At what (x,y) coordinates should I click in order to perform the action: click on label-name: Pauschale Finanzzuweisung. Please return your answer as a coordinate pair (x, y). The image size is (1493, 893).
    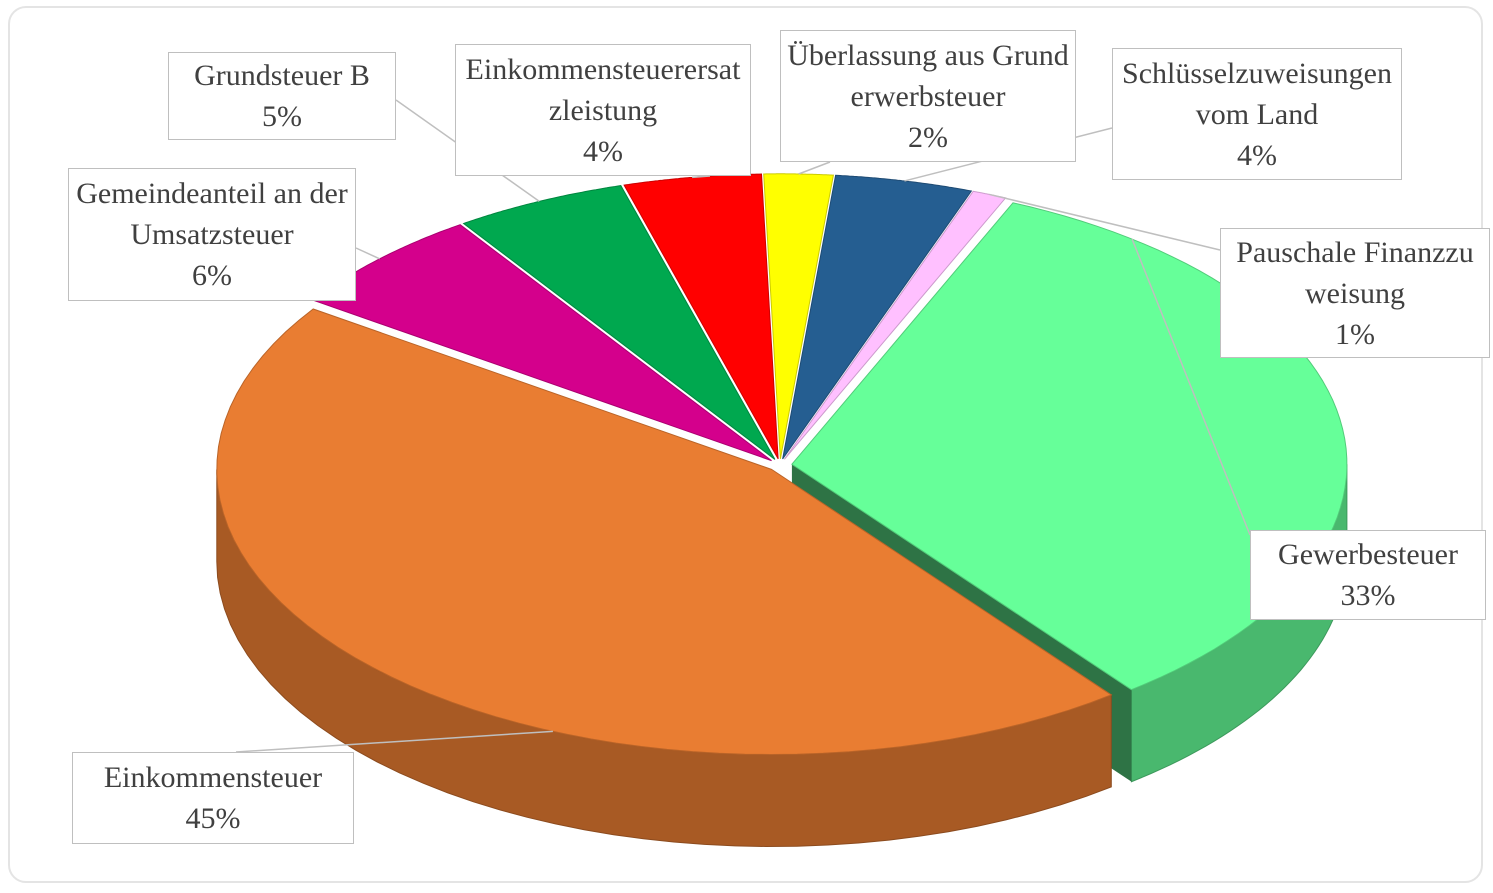
    Looking at the image, I should click on (1355, 272).